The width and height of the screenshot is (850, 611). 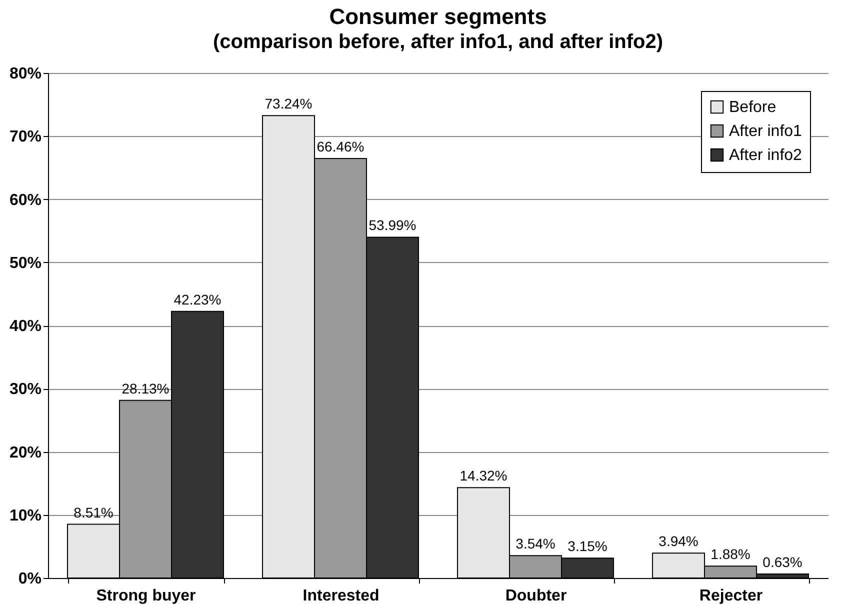 What do you see at coordinates (288, 104) in the screenshot?
I see `data-label: 73.24%` at bounding box center [288, 104].